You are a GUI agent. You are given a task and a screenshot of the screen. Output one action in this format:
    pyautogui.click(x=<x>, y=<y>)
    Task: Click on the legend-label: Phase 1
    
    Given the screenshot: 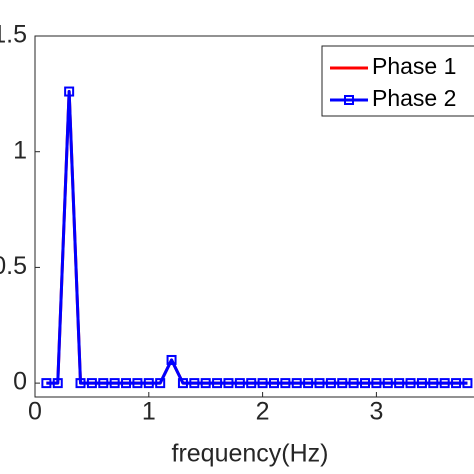 What is the action you would take?
    pyautogui.click(x=414, y=66)
    